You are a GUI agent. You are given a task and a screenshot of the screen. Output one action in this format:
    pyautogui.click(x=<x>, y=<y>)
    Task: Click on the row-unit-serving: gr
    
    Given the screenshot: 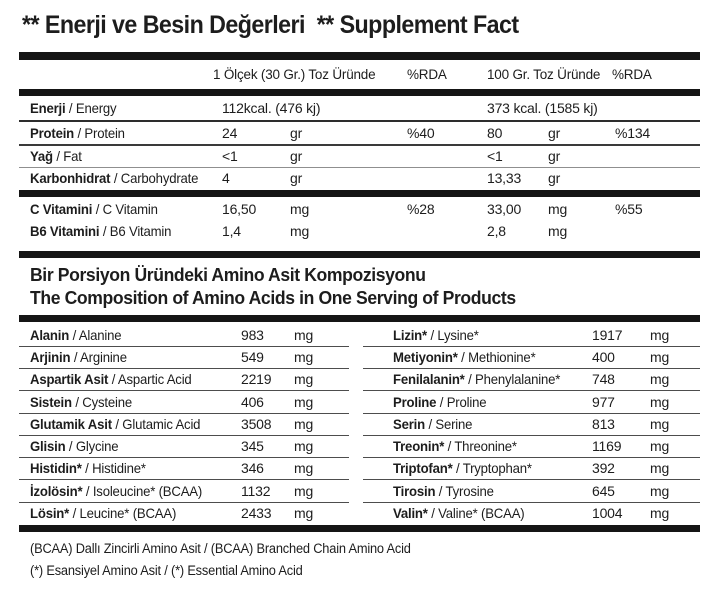 What is the action you would take?
    pyautogui.click(x=296, y=156)
    